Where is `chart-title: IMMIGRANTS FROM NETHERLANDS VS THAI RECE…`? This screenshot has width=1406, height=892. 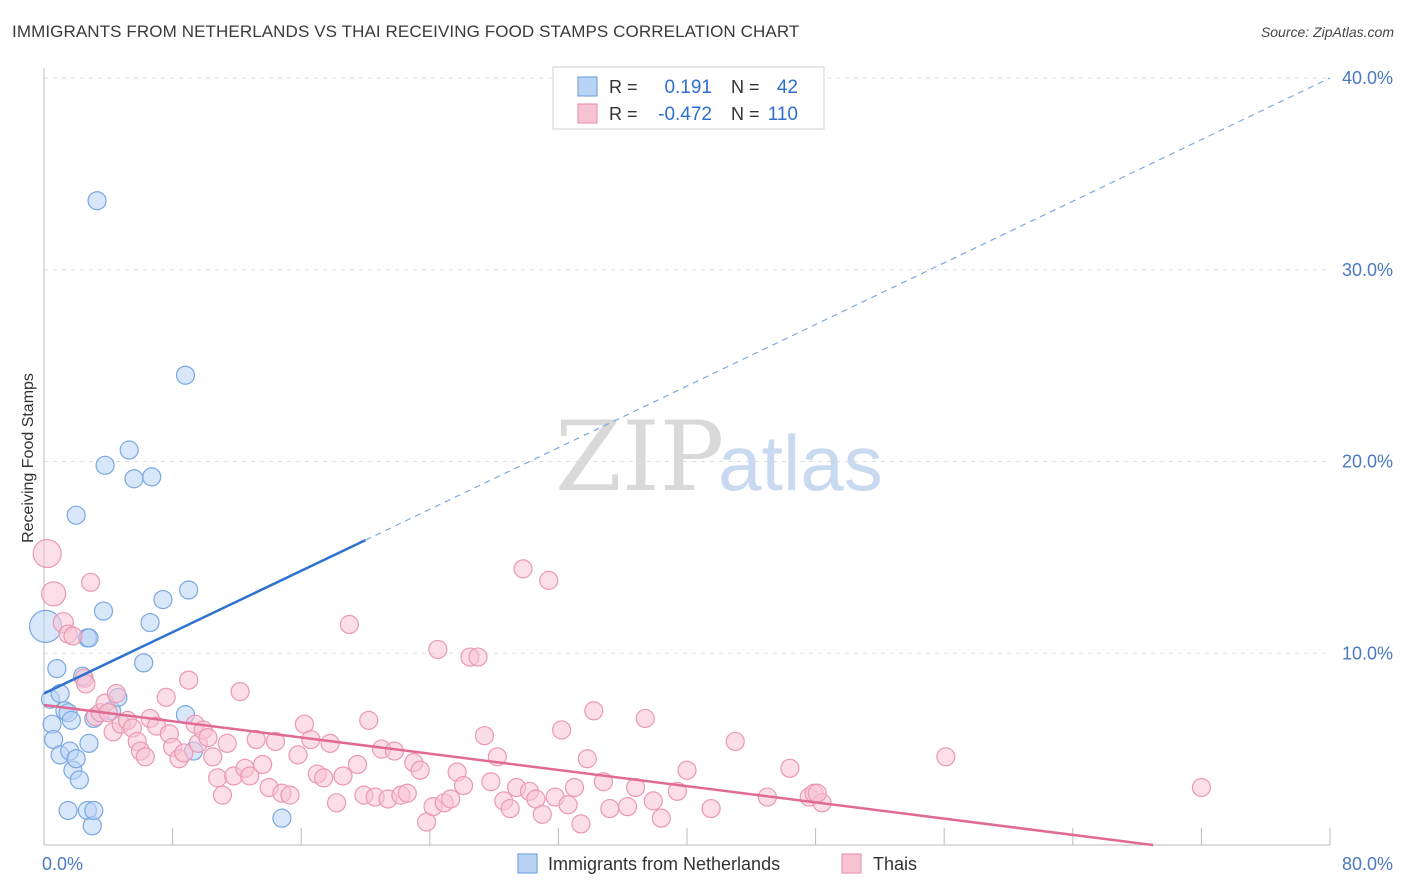
chart-title: IMMIGRANTS FROM NETHERLANDS VS THAI RECE… is located at coordinates (406, 31).